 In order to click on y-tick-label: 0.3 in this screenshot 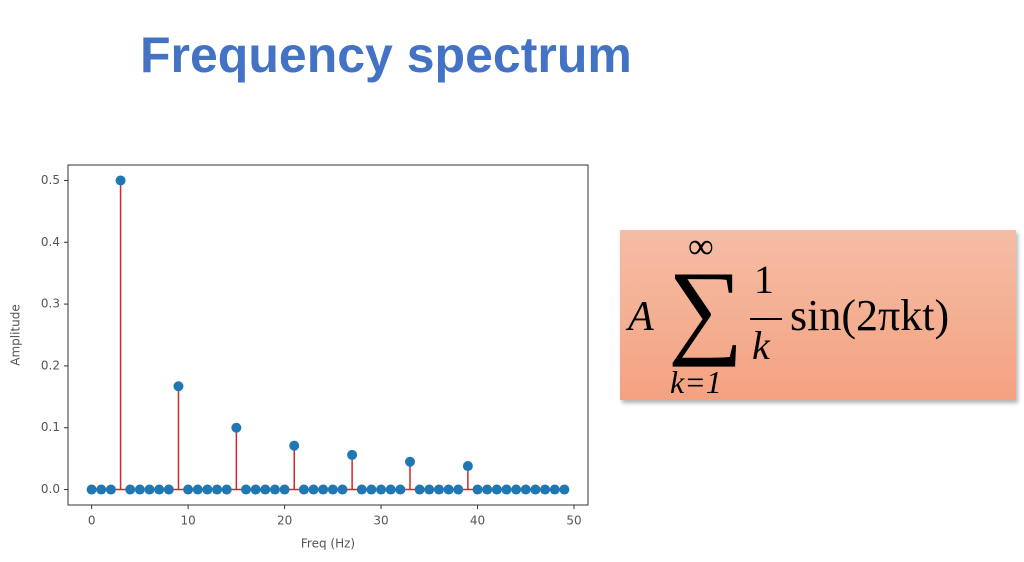, I will do `click(50, 304)`.